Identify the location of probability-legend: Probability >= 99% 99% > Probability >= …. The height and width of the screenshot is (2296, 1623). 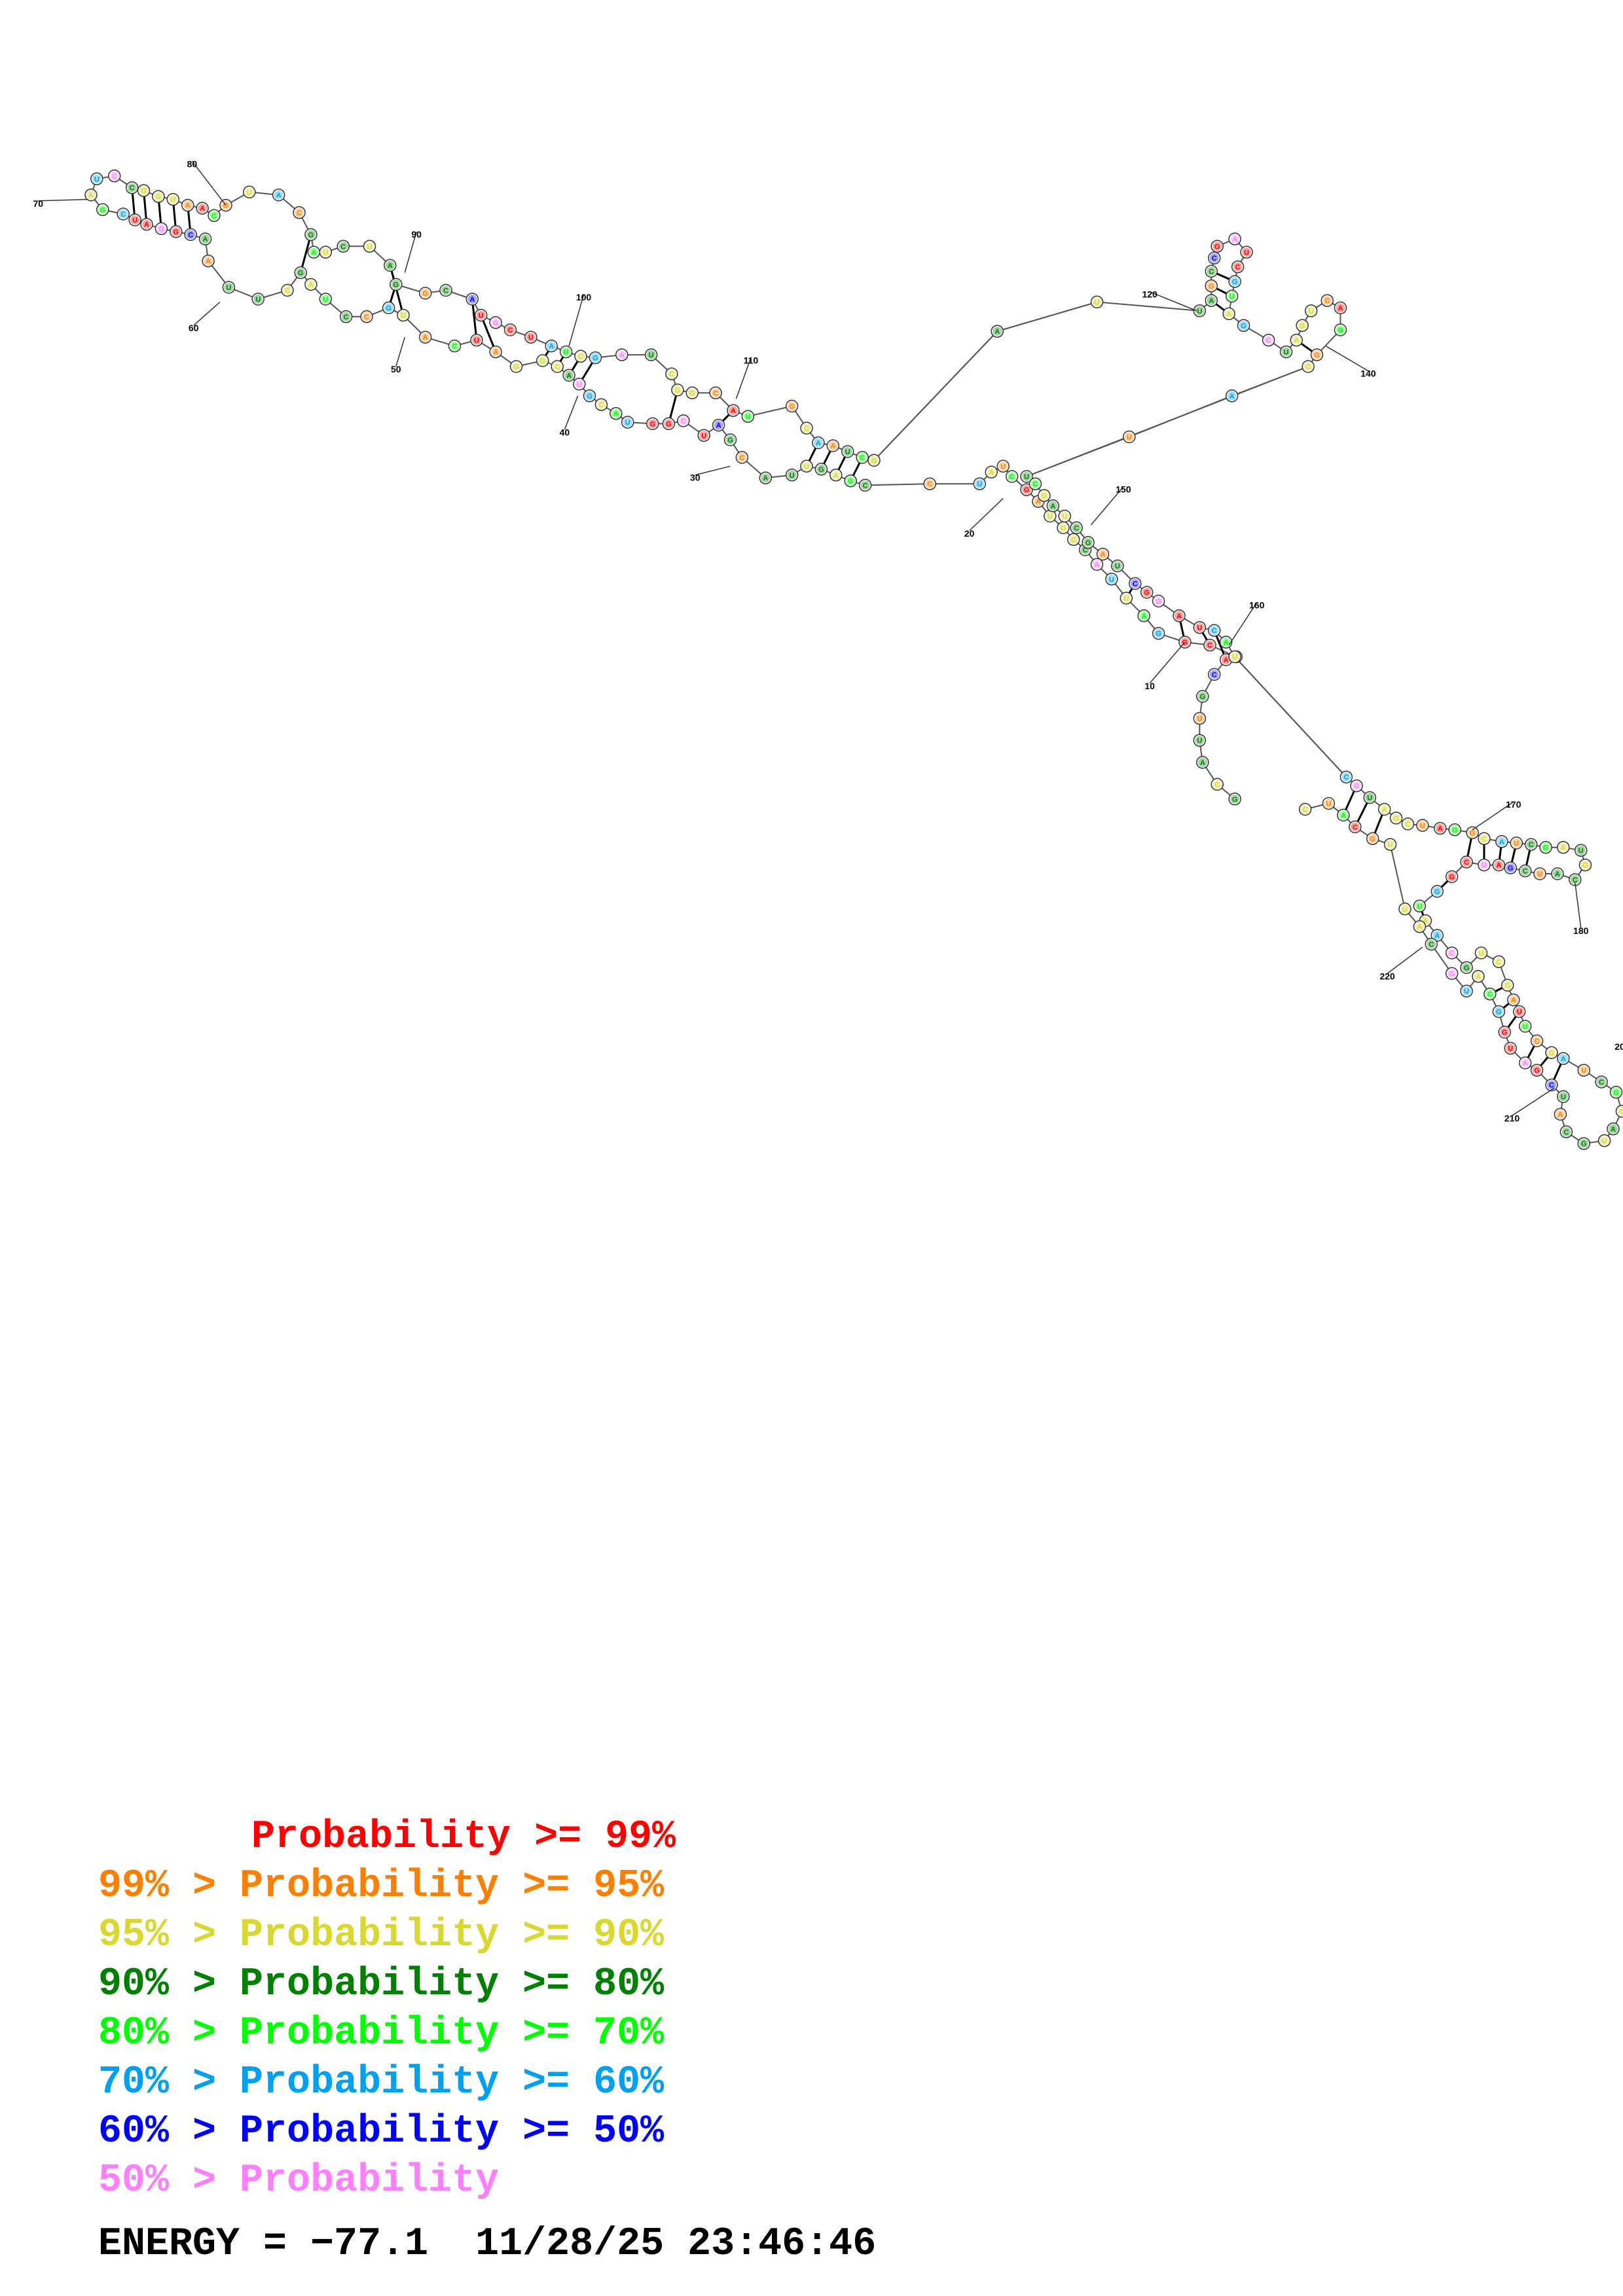
(387, 2009).